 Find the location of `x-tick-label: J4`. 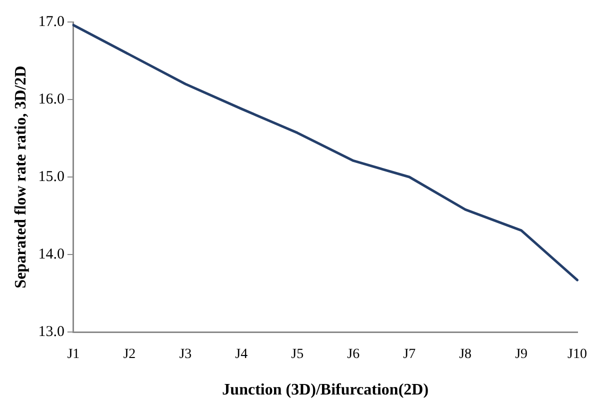

x-tick-label: J4 is located at coordinates (241, 354).